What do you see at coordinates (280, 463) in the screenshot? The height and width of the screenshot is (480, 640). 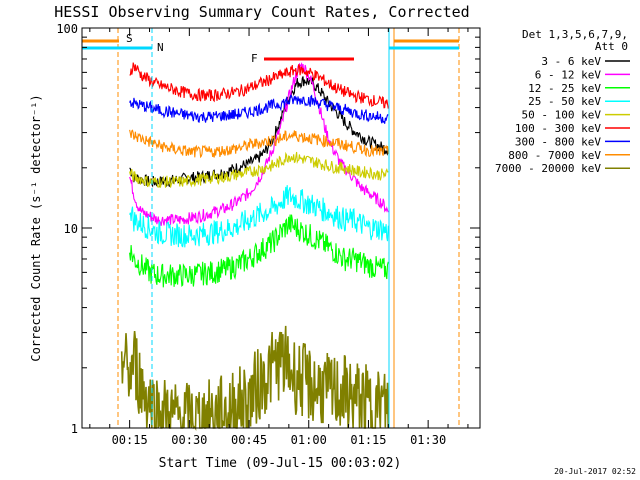 I see `x-axis-label: Start Time (09-Jul-15 00:03:02)` at bounding box center [280, 463].